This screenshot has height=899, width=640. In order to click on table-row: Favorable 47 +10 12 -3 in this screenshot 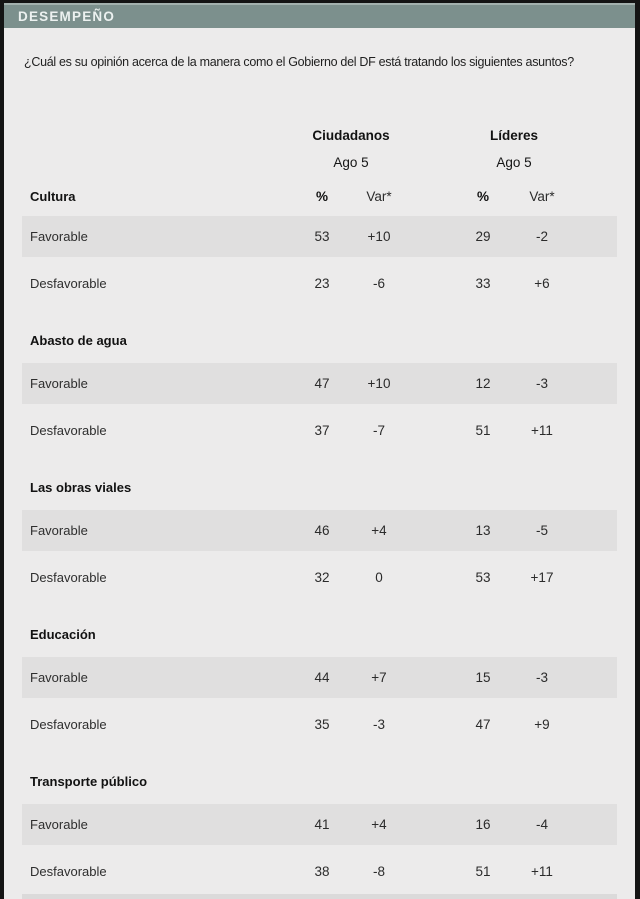, I will do `click(319, 385)`.